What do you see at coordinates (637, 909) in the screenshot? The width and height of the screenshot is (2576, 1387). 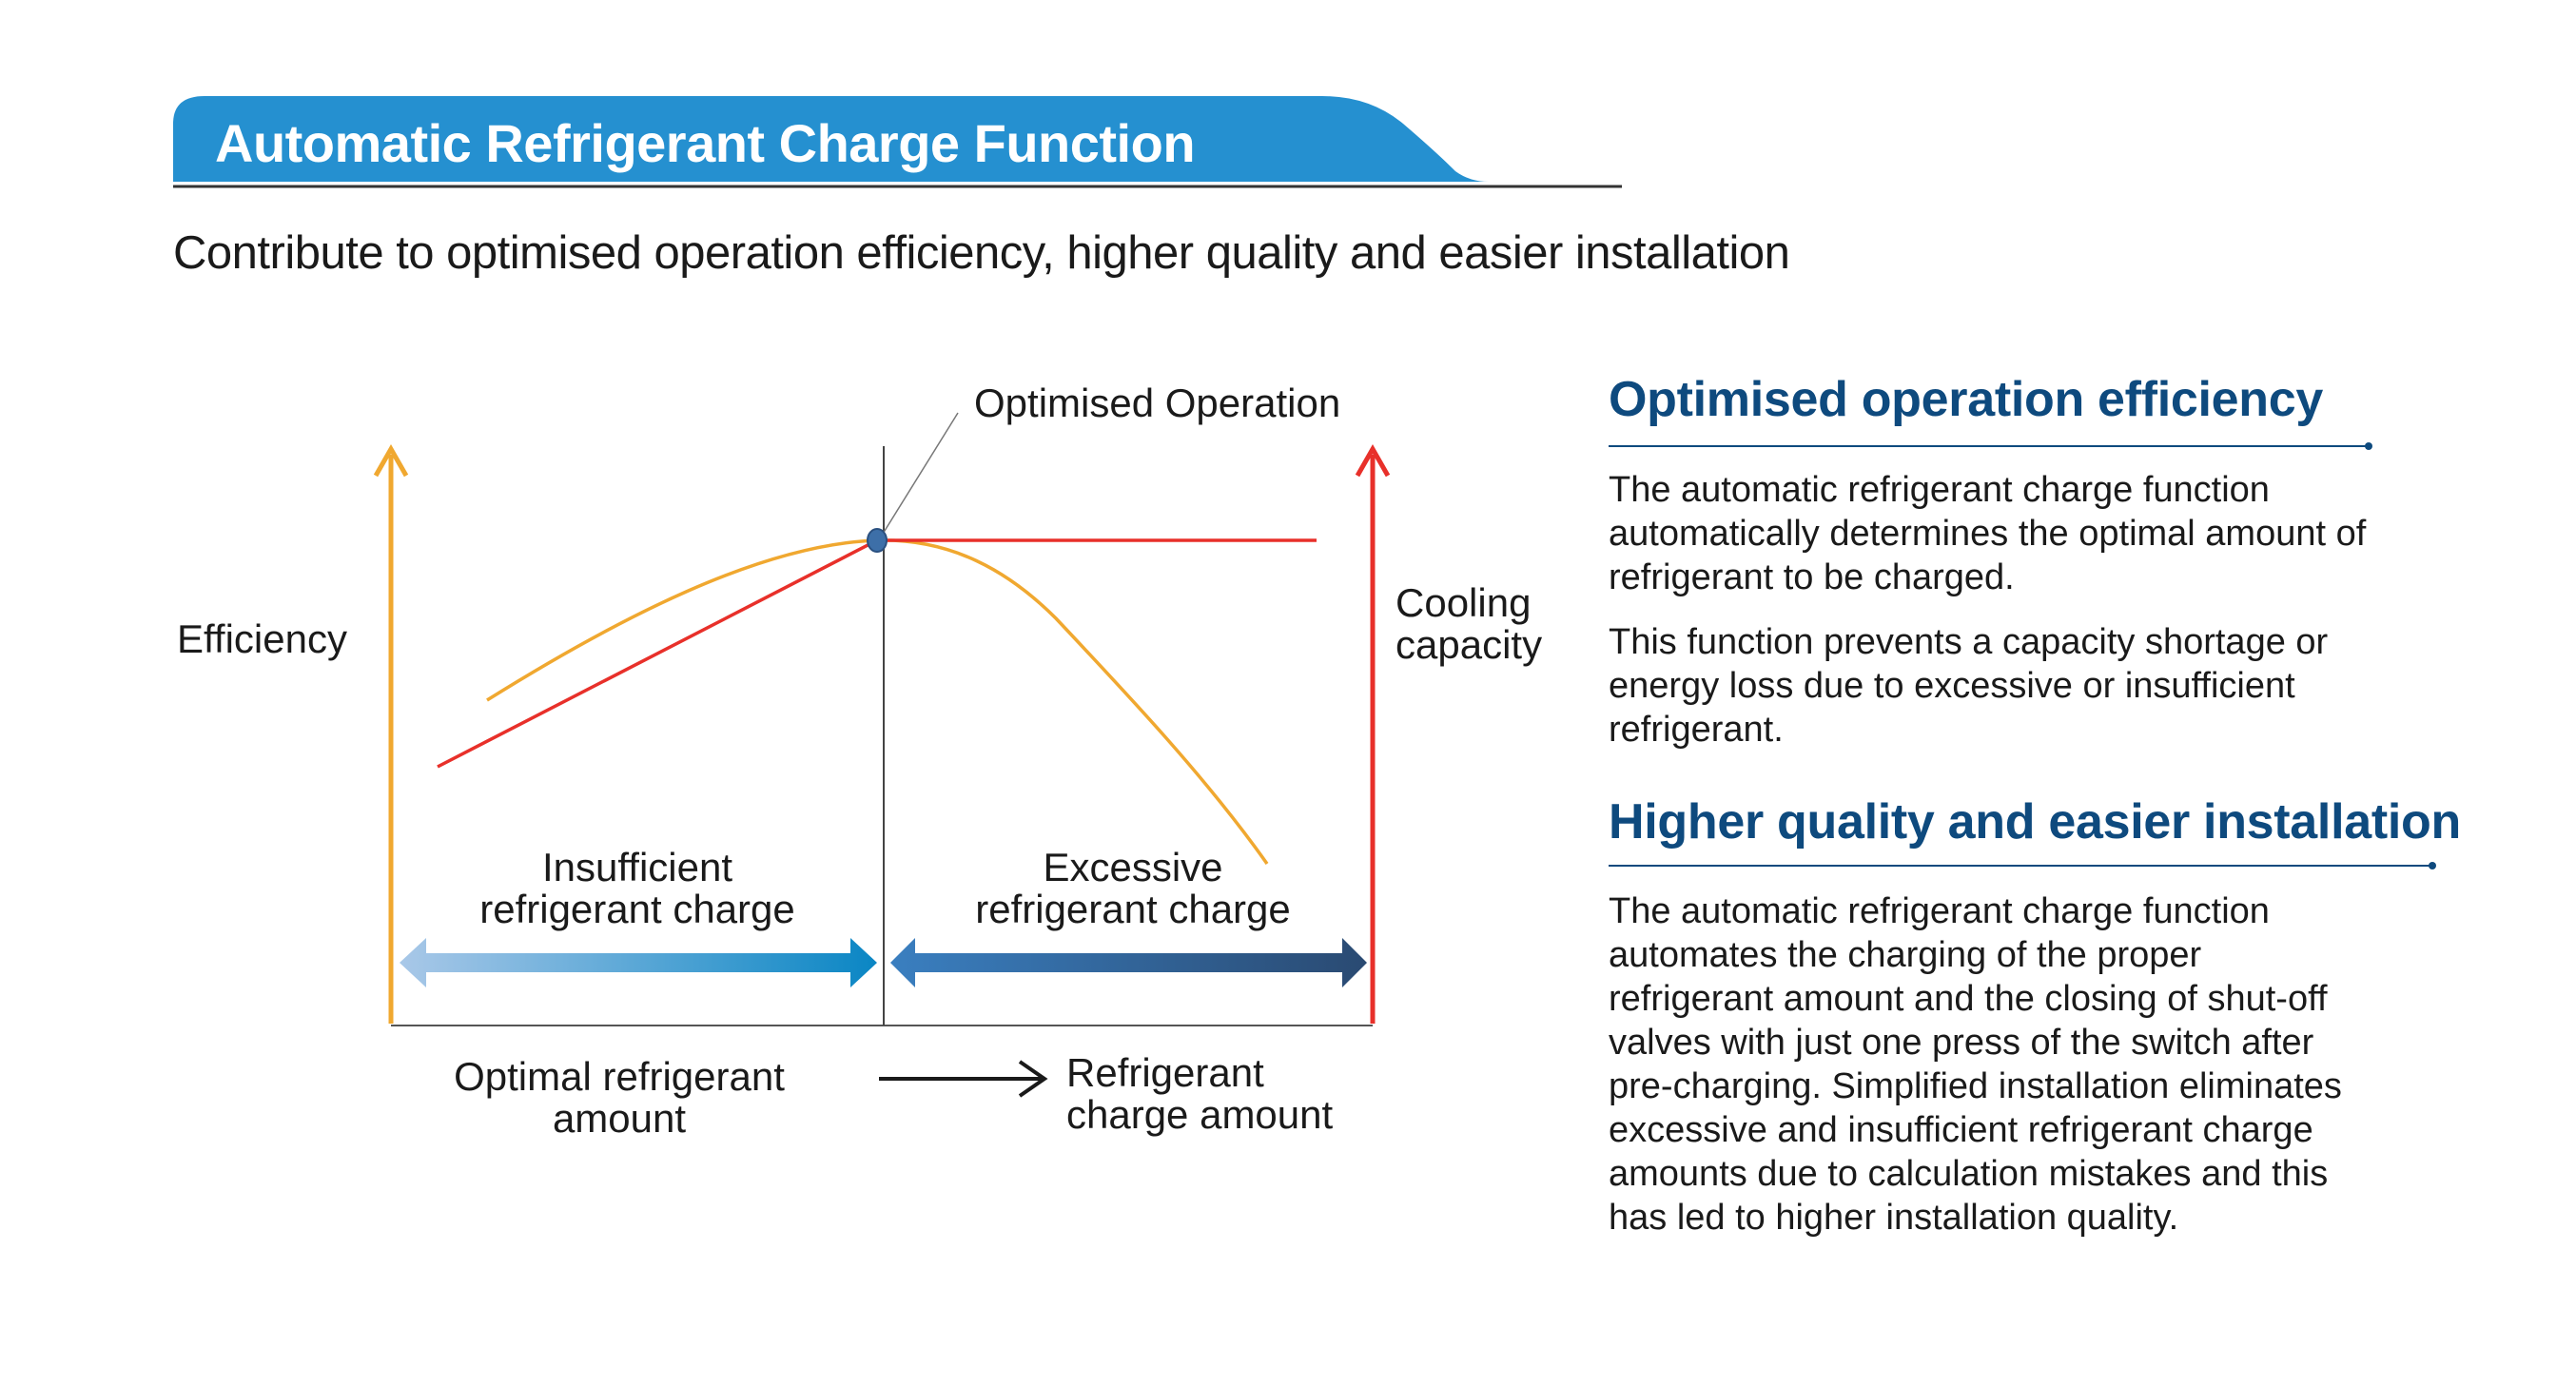 I see `insufficient-label-line: refrigerant charge` at bounding box center [637, 909].